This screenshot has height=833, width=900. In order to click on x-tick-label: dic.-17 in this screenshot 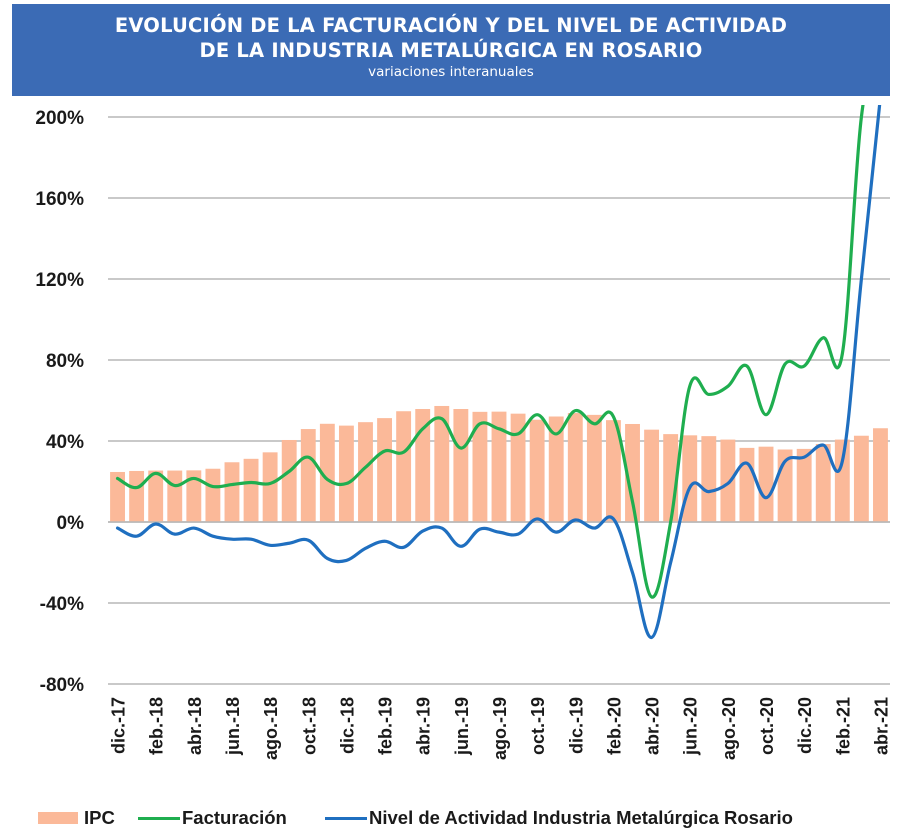, I will do `click(119, 725)`.